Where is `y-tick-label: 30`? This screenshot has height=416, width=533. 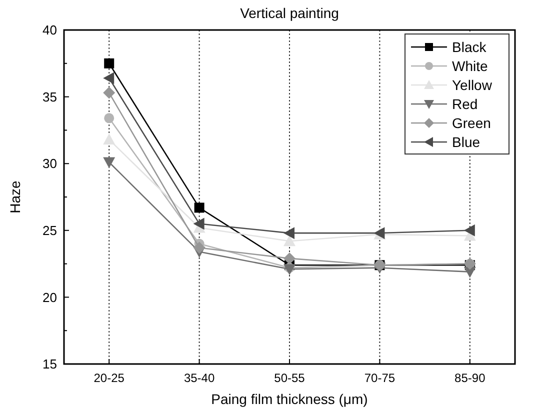
y-tick-label: 30 is located at coordinates (49, 164).